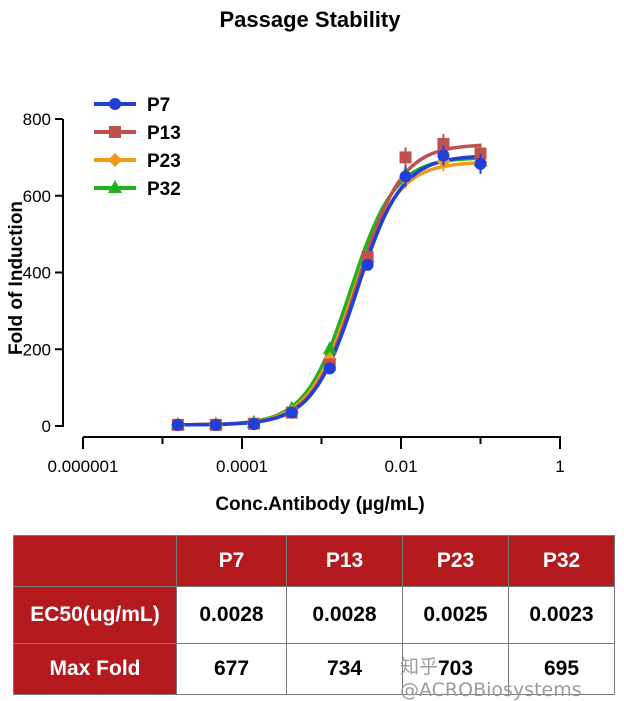  What do you see at coordinates (95, 561) in the screenshot?
I see `table-header-cell` at bounding box center [95, 561].